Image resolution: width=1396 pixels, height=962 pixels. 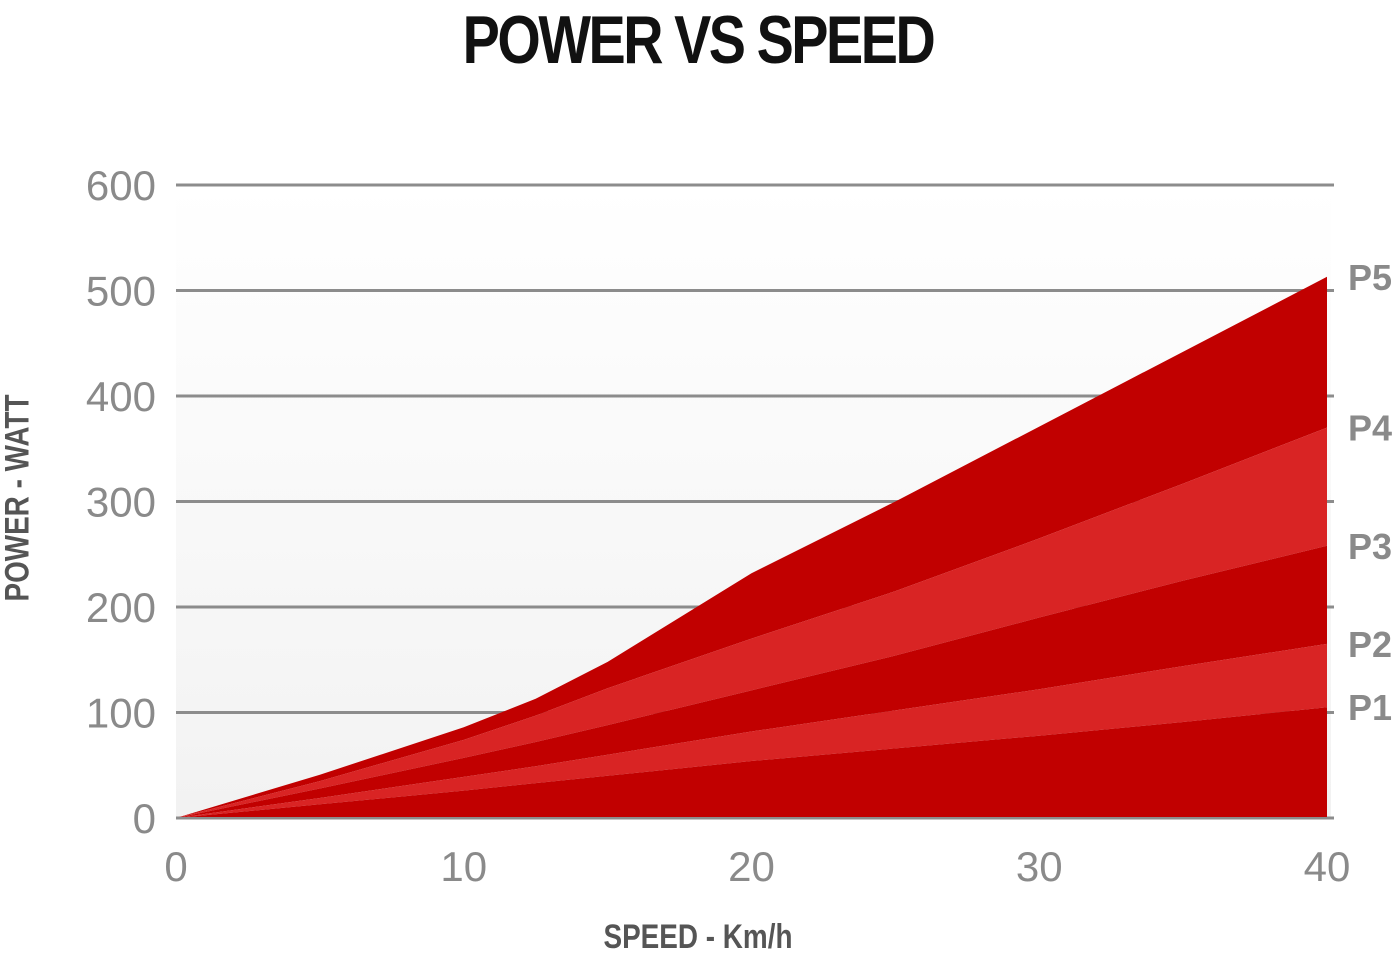 I want to click on y-tick-label-100: 100, so click(x=121, y=713).